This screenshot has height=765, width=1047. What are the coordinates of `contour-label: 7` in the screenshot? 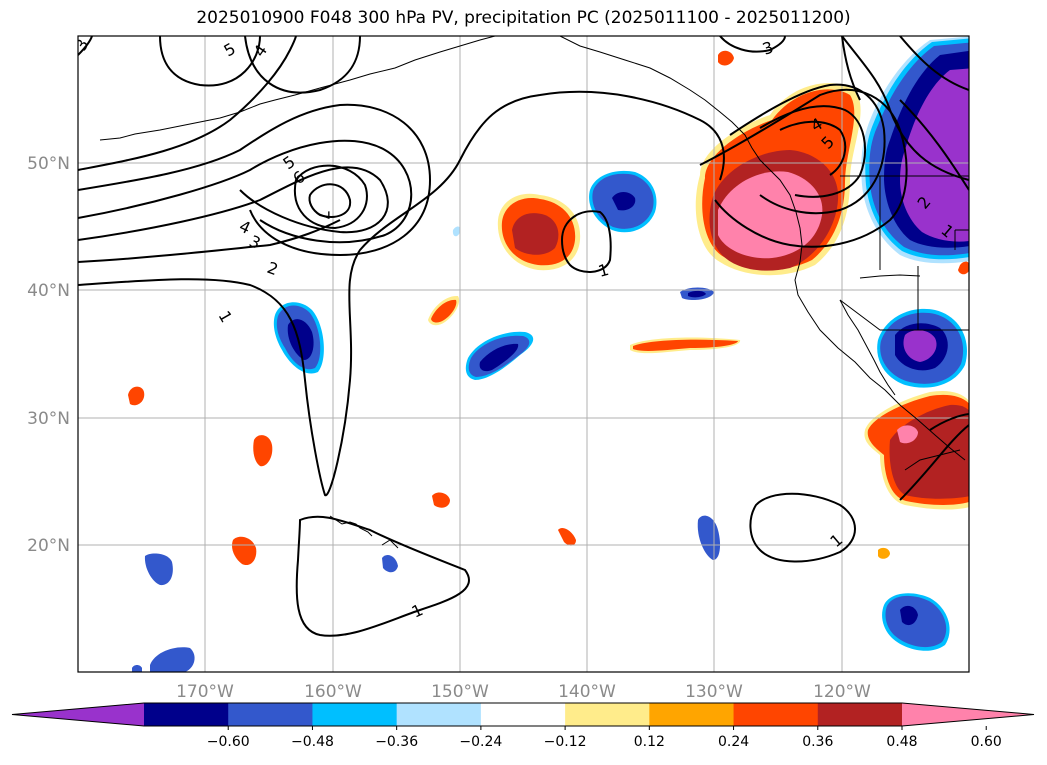 It's located at (323, 215).